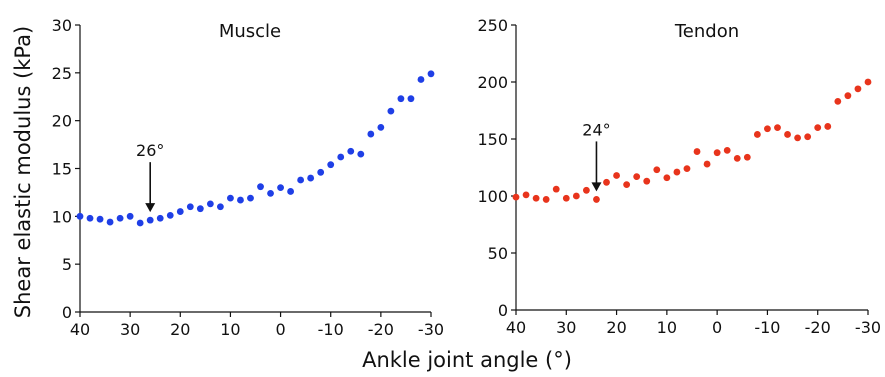 The image size is (885, 377). Describe the element at coordinates (331, 329) in the screenshot. I see `muscle-x-tick-label: -10` at that location.